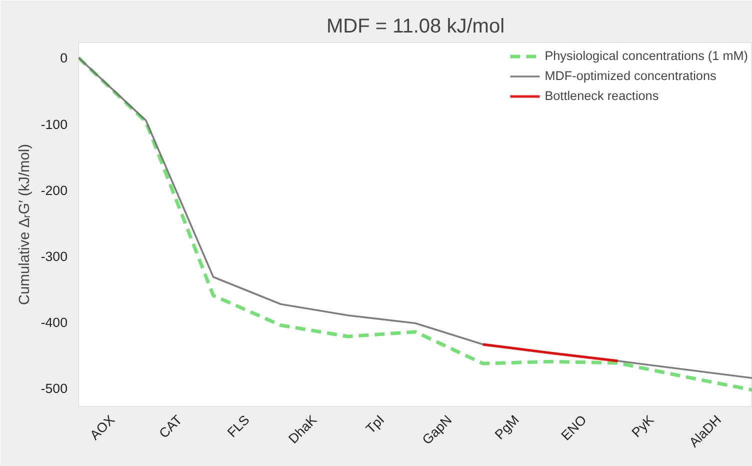  I want to click on legend-label: Bottleneck reactions, so click(601, 96).